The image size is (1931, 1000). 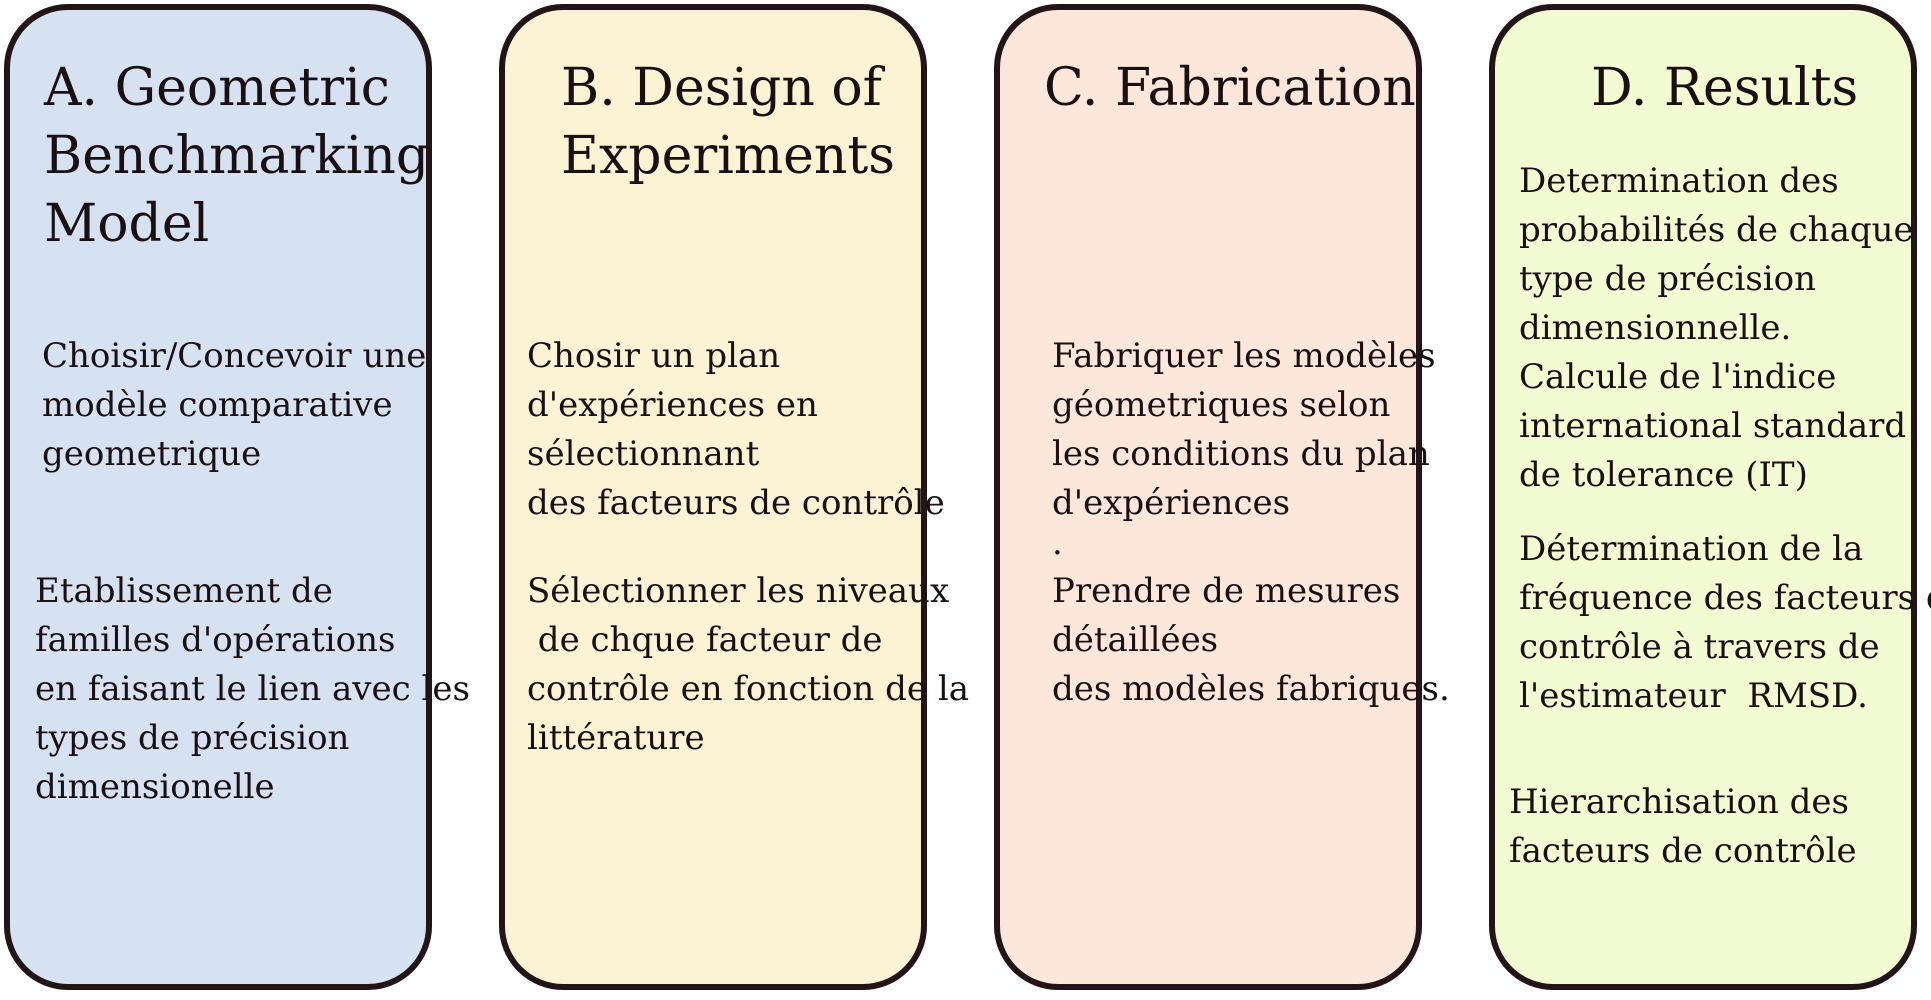 What do you see at coordinates (728, 156) in the screenshot?
I see `title-line: Experiments` at bounding box center [728, 156].